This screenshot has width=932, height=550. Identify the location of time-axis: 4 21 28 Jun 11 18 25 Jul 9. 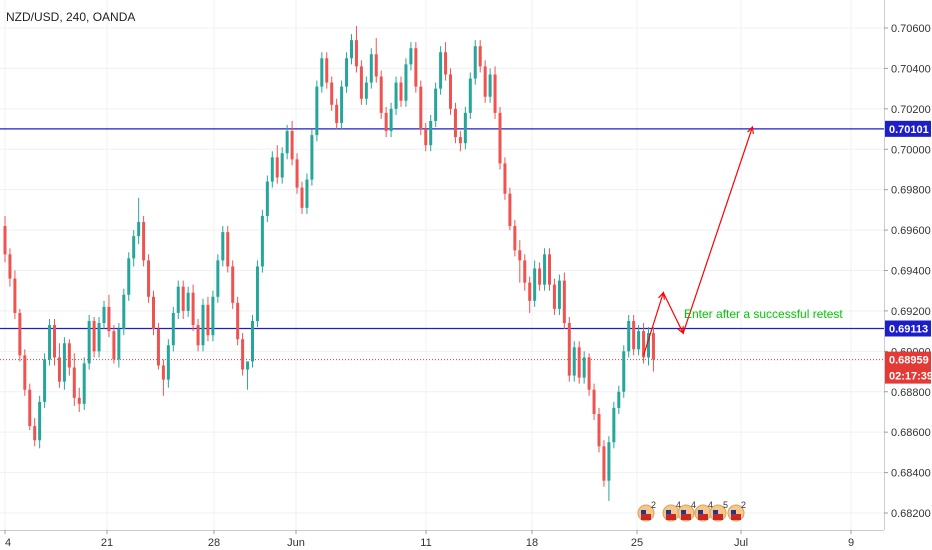
(429, 539).